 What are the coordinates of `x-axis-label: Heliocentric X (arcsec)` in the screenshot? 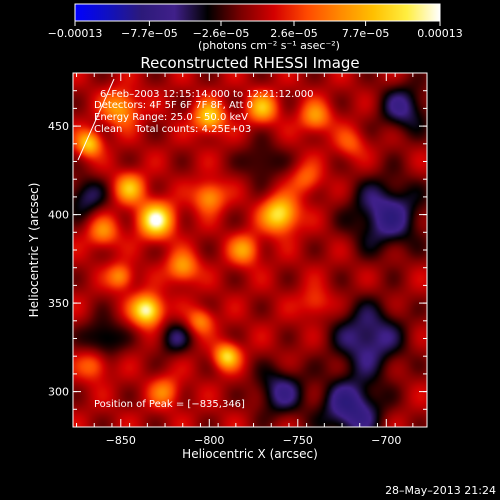 It's located at (250, 454).